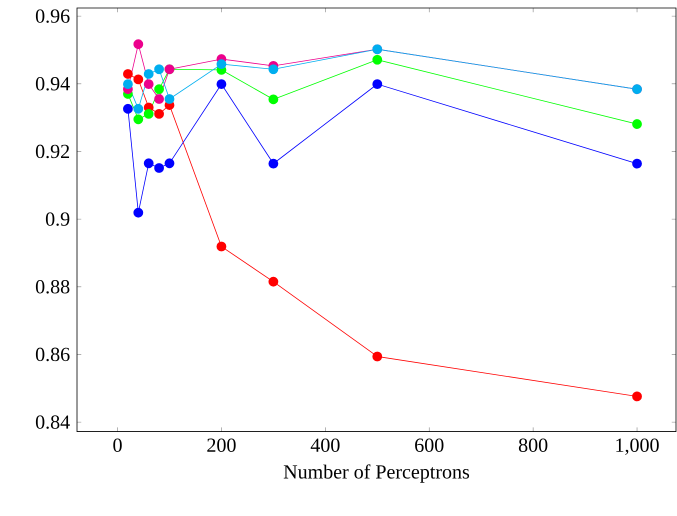 This screenshot has width=677, height=516. What do you see at coordinates (53, 287) in the screenshot?
I see `y-tick-label: 0.88` at bounding box center [53, 287].